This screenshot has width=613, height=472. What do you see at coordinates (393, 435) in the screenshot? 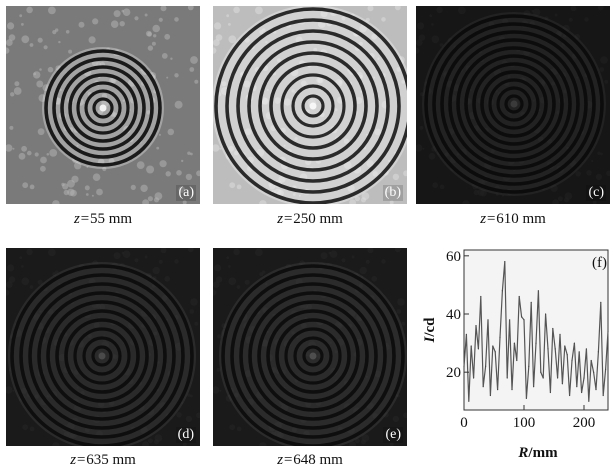
I see `panel-tag-e: (e)` at bounding box center [393, 435].